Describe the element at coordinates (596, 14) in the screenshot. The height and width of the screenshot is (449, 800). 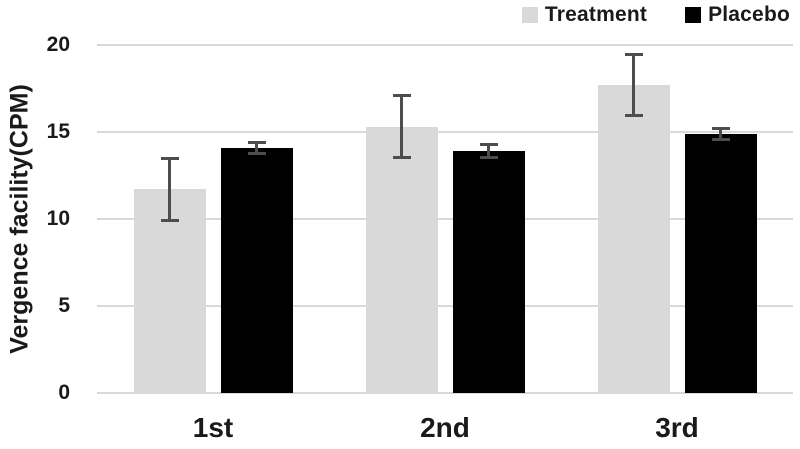
I see `legend-label-treatment: Treatment` at that location.